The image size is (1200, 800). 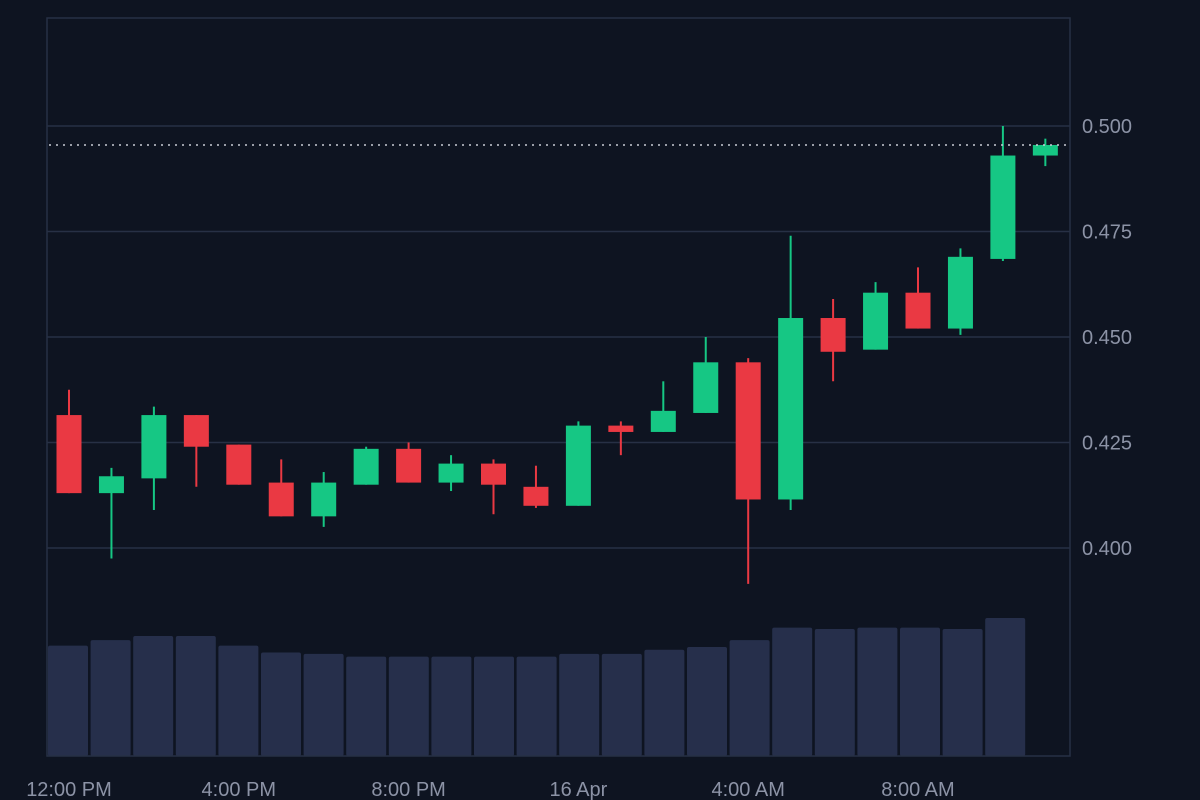 What do you see at coordinates (1107, 127) in the screenshot?
I see `y-tick-label: 0.500` at bounding box center [1107, 127].